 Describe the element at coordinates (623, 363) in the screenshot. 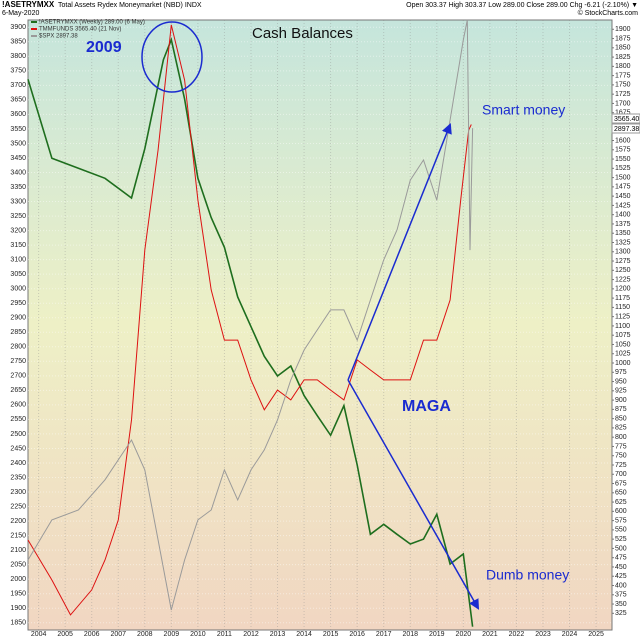

I see `y2-tick-label: 1000` at that location.